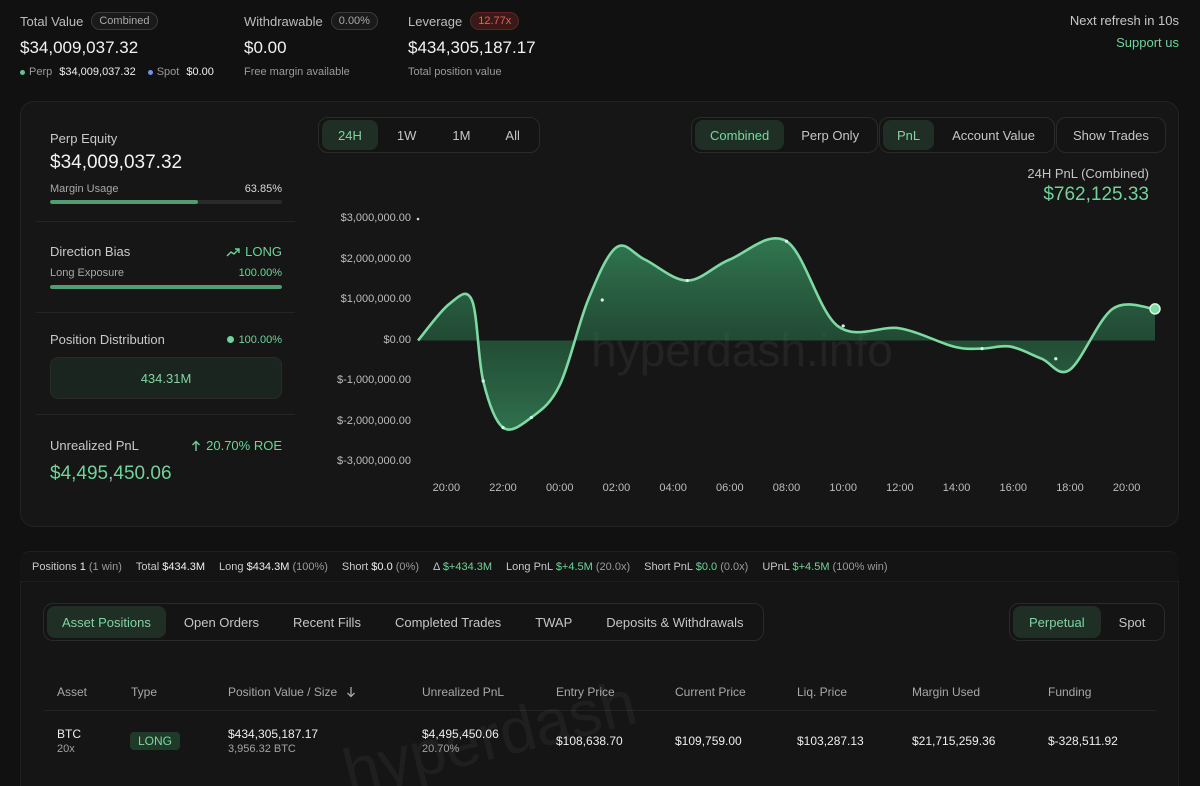 This screenshot has height=786, width=1200. What do you see at coordinates (448, 622) in the screenshot?
I see `tab-completed-trades: Completed Trades` at bounding box center [448, 622].